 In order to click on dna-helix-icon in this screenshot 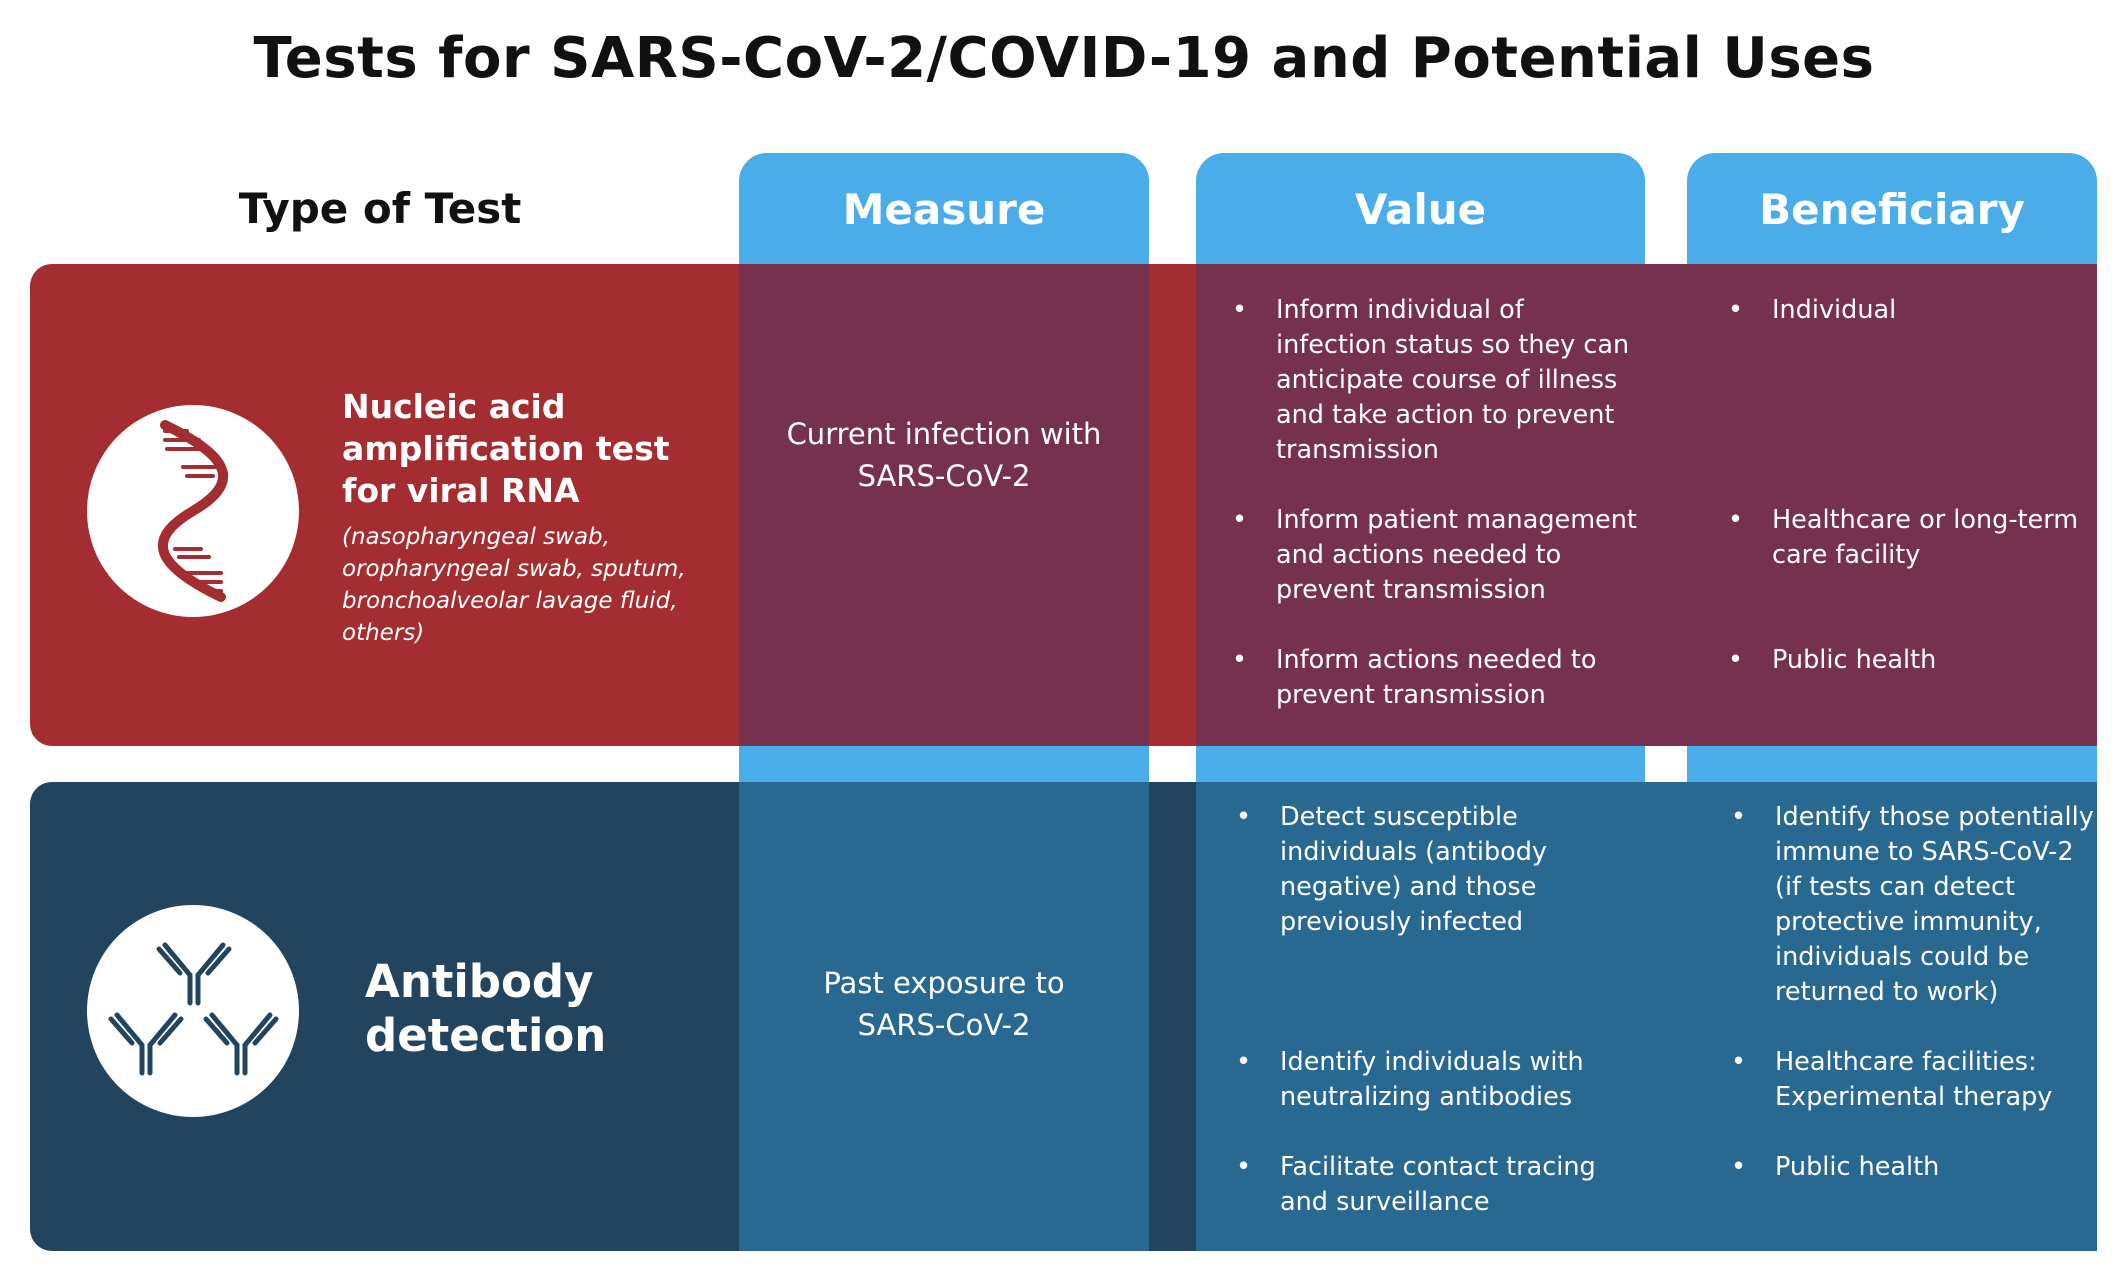, I will do `click(193, 511)`.